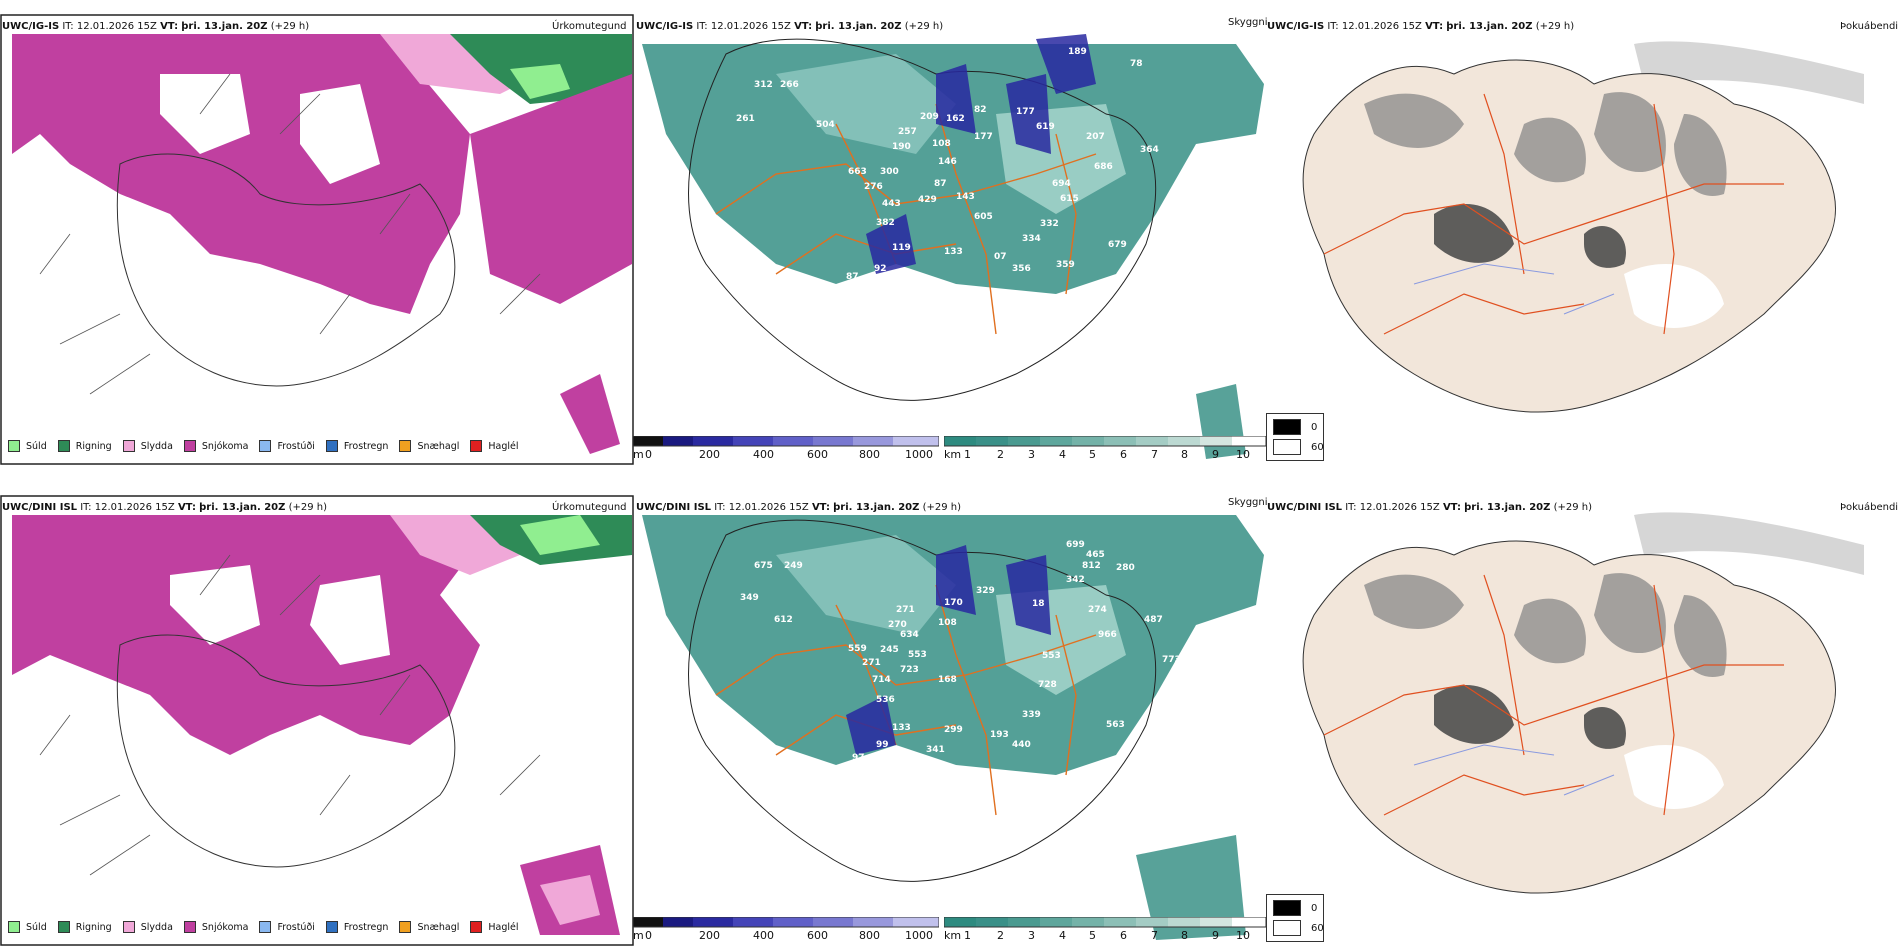 The width and height of the screenshot is (1900, 950). Describe the element at coordinates (1095, 555) in the screenshot. I see `cloud-base-label: 465` at that location.